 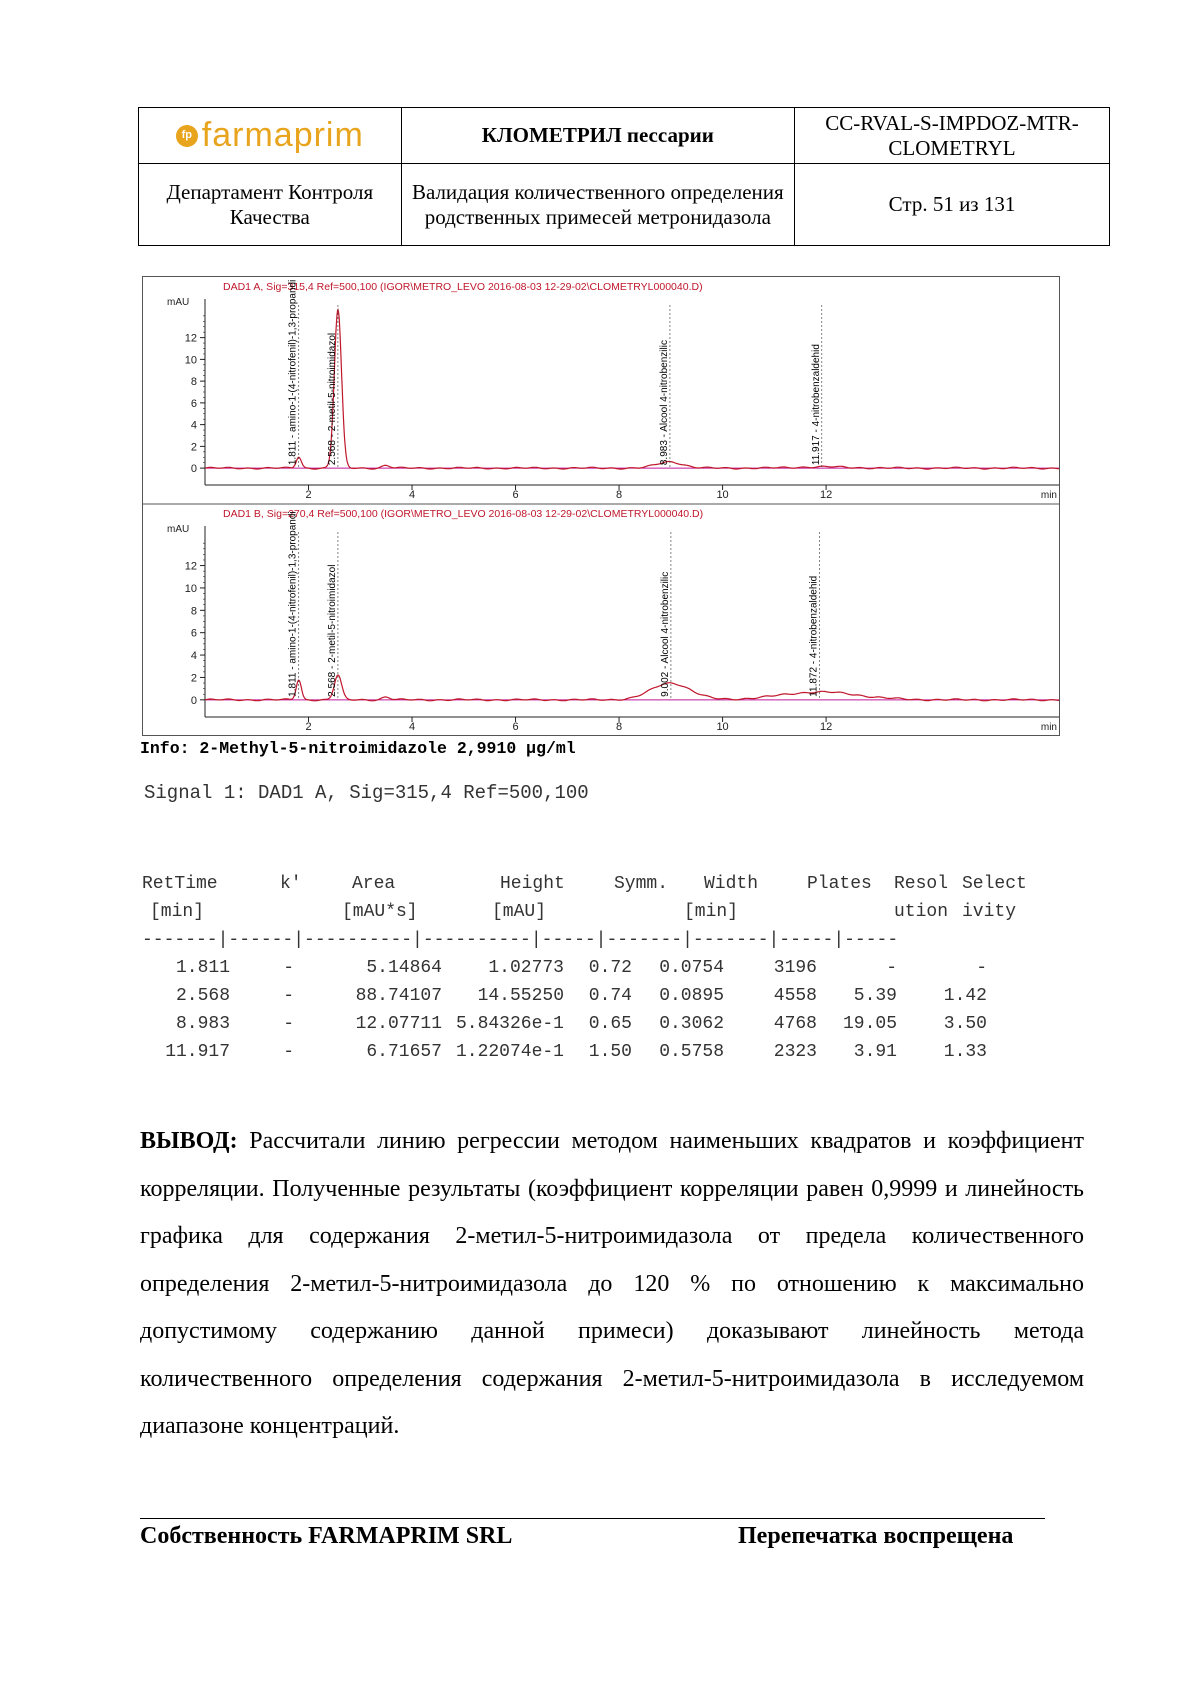 What do you see at coordinates (509, 1052) in the screenshot?
I see `table-cell: 1.22074e-1` at bounding box center [509, 1052].